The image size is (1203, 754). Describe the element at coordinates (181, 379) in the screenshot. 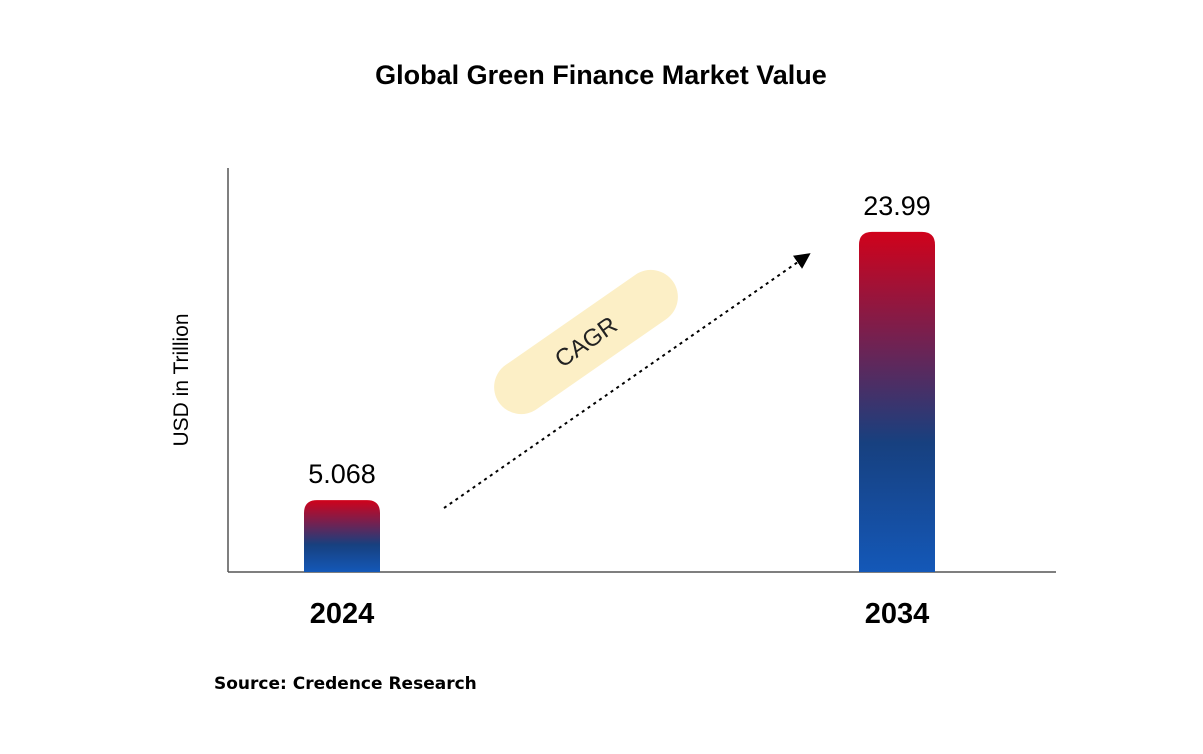

I see `y-axis-label: USD in Trillion` at that location.